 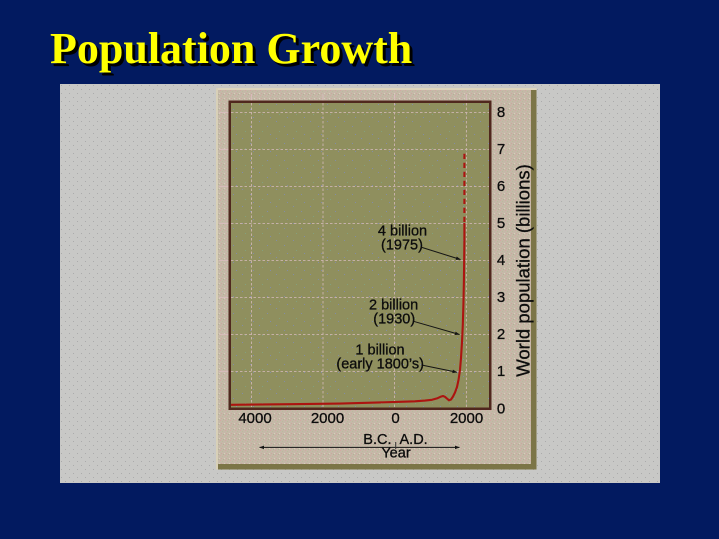 I want to click on svg-text: Year, so click(x=395, y=453).